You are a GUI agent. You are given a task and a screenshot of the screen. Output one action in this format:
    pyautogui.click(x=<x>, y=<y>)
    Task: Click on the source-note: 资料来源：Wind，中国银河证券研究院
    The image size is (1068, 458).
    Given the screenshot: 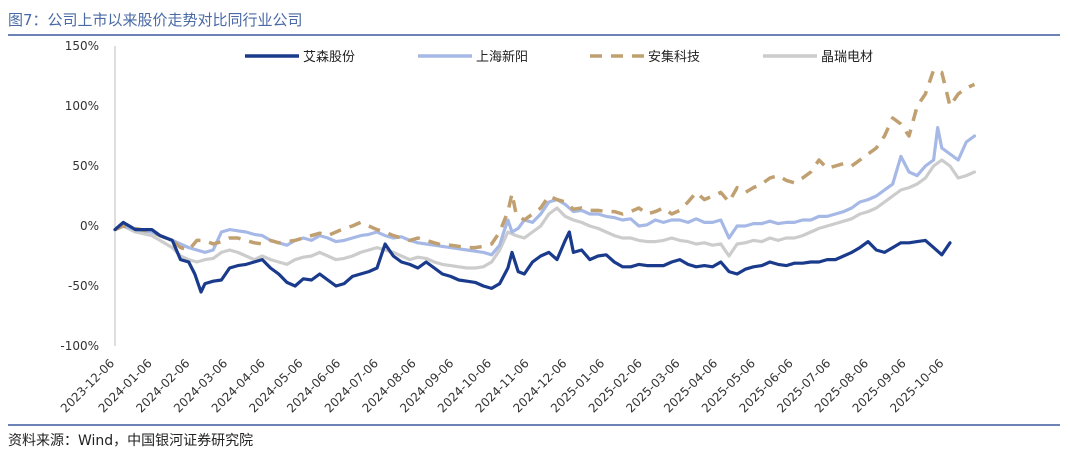 What is the action you would take?
    pyautogui.click(x=131, y=441)
    